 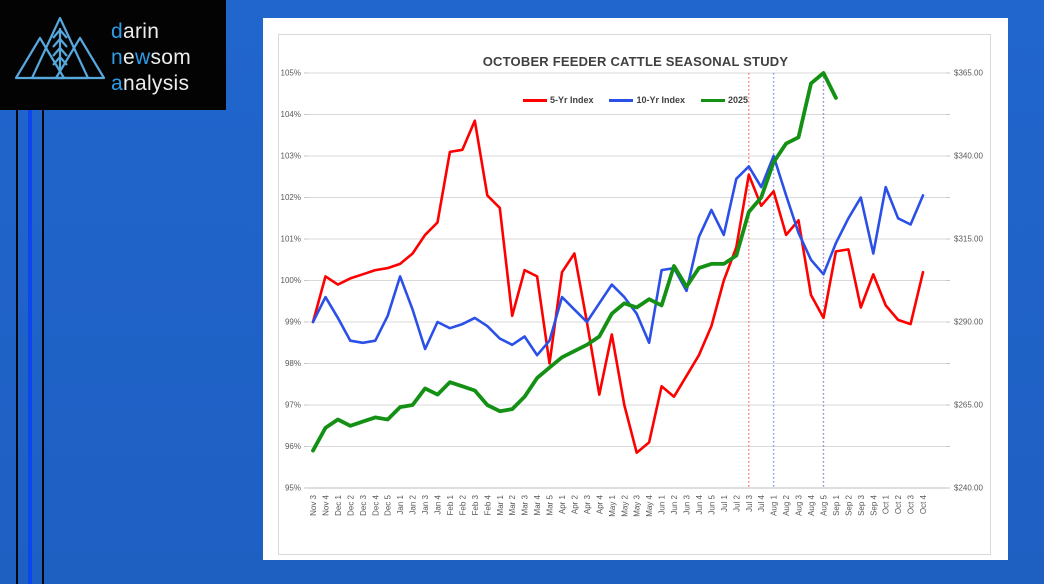 What do you see at coordinates (291, 114) in the screenshot?
I see `svg-text: 104%` at bounding box center [291, 114].